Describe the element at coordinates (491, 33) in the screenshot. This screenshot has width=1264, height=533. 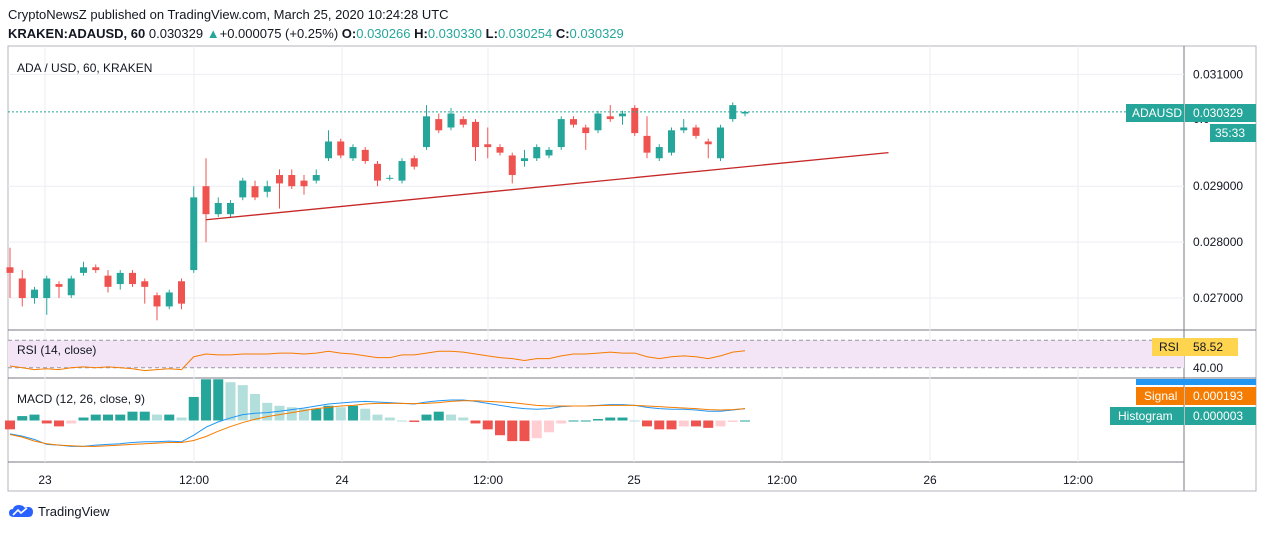
I see `low-label: L:` at that location.